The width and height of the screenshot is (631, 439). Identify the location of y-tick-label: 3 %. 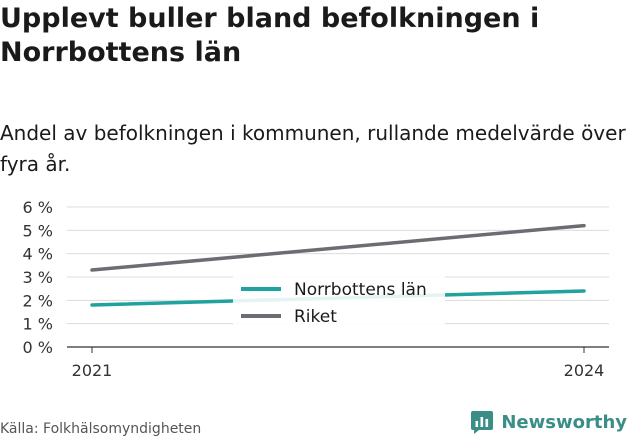
(38, 277).